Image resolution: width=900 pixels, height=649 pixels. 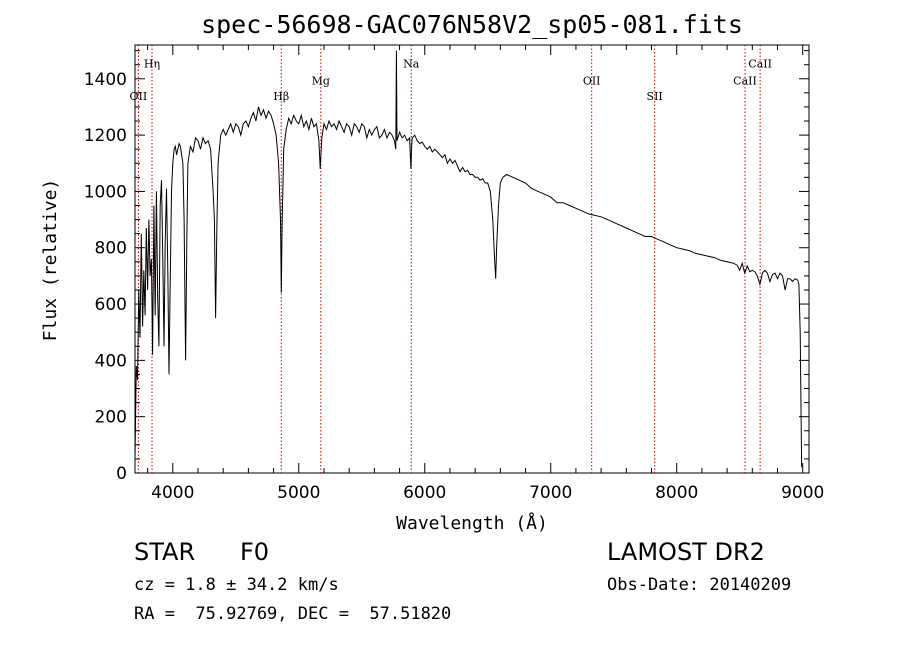 What do you see at coordinates (676, 493) in the screenshot?
I see `x-tick-label: 8000` at bounding box center [676, 493].